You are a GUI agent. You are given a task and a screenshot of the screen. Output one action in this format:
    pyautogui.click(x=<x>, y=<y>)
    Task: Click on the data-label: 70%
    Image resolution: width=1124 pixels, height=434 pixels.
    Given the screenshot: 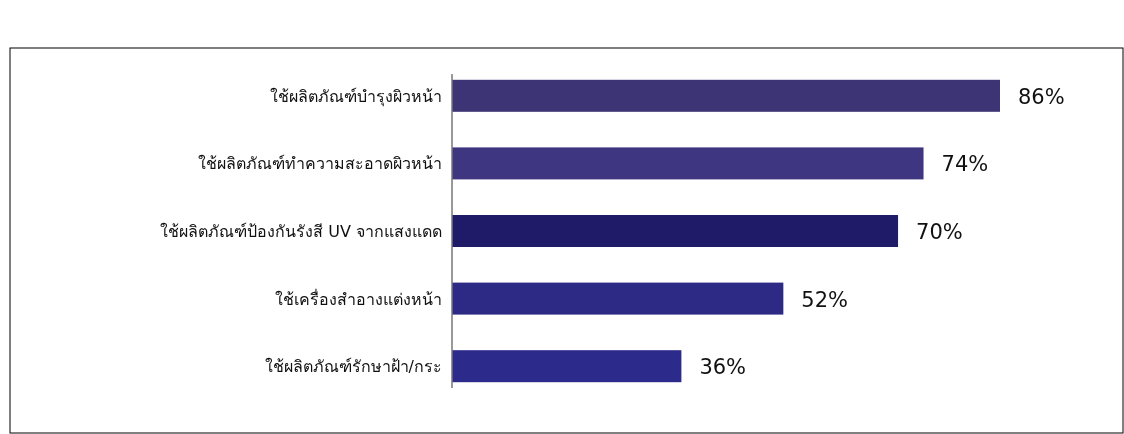 What is the action you would take?
    pyautogui.click(x=939, y=232)
    